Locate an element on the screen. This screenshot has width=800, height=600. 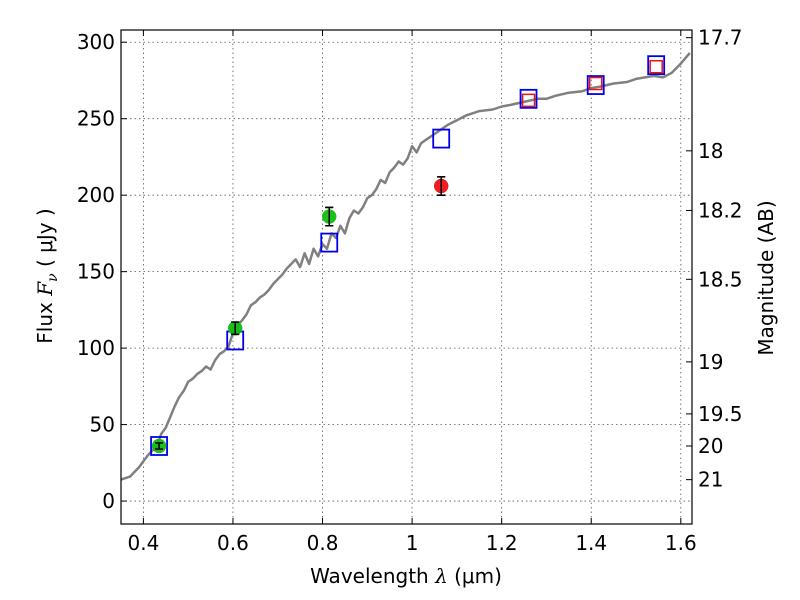
y-tick-label: 250 is located at coordinates (96, 119).